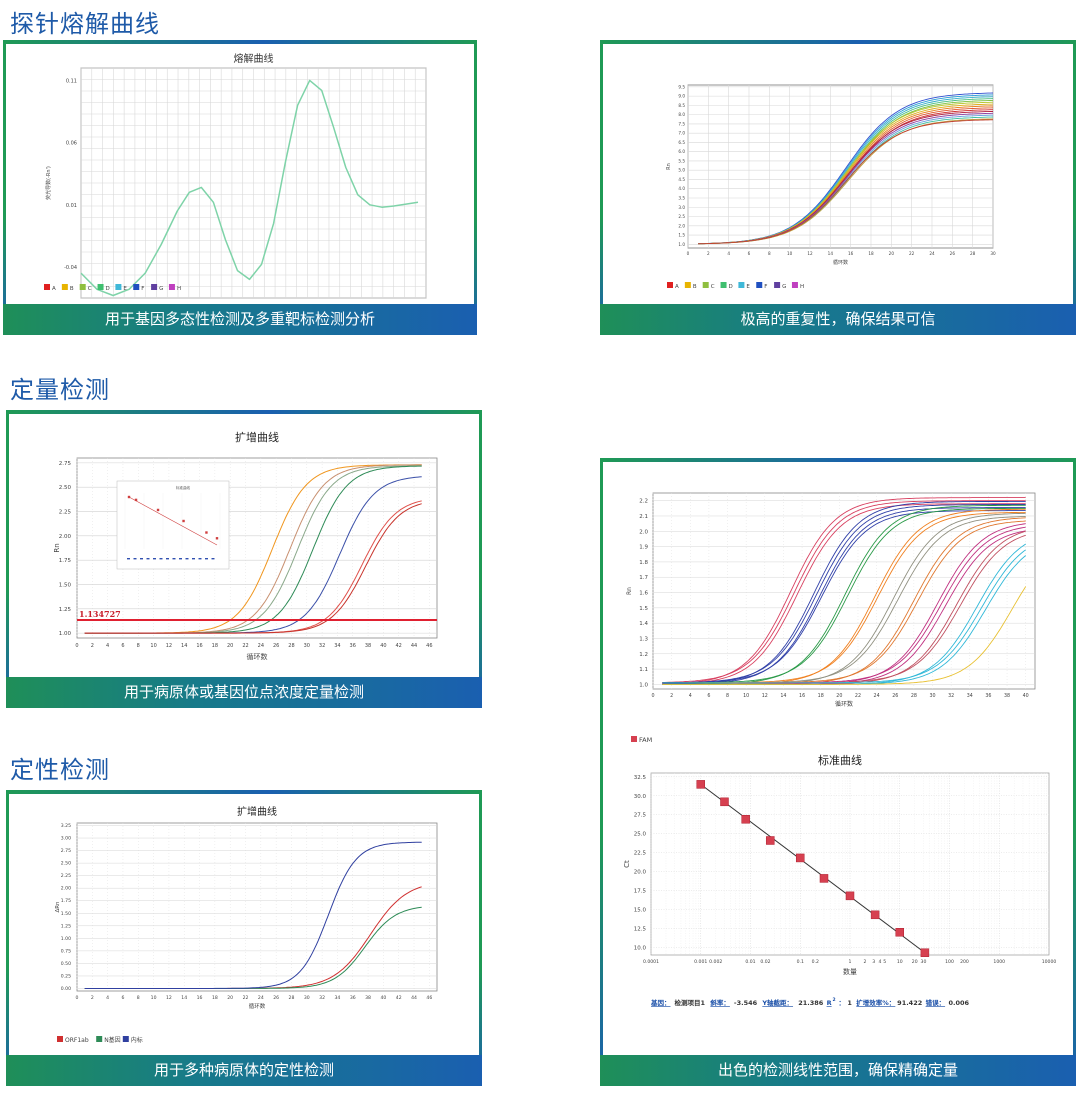 This screenshot has width=1080, height=1098. I want to click on y-tick-label: 9.0, so click(681, 96).